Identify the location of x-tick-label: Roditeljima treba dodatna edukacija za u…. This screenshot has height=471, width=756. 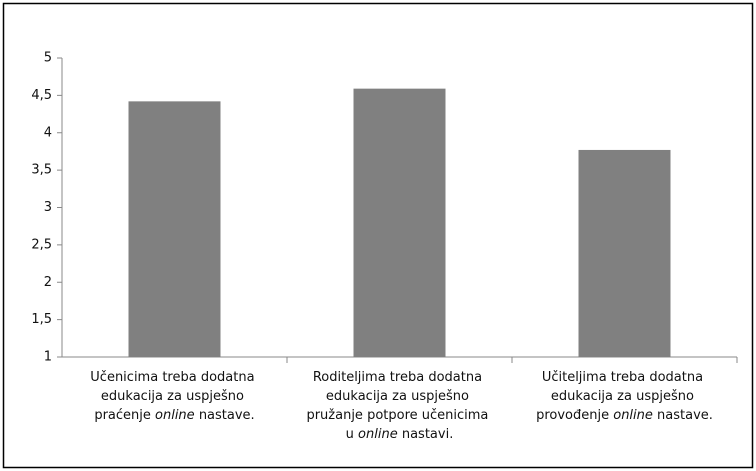
(399, 406).